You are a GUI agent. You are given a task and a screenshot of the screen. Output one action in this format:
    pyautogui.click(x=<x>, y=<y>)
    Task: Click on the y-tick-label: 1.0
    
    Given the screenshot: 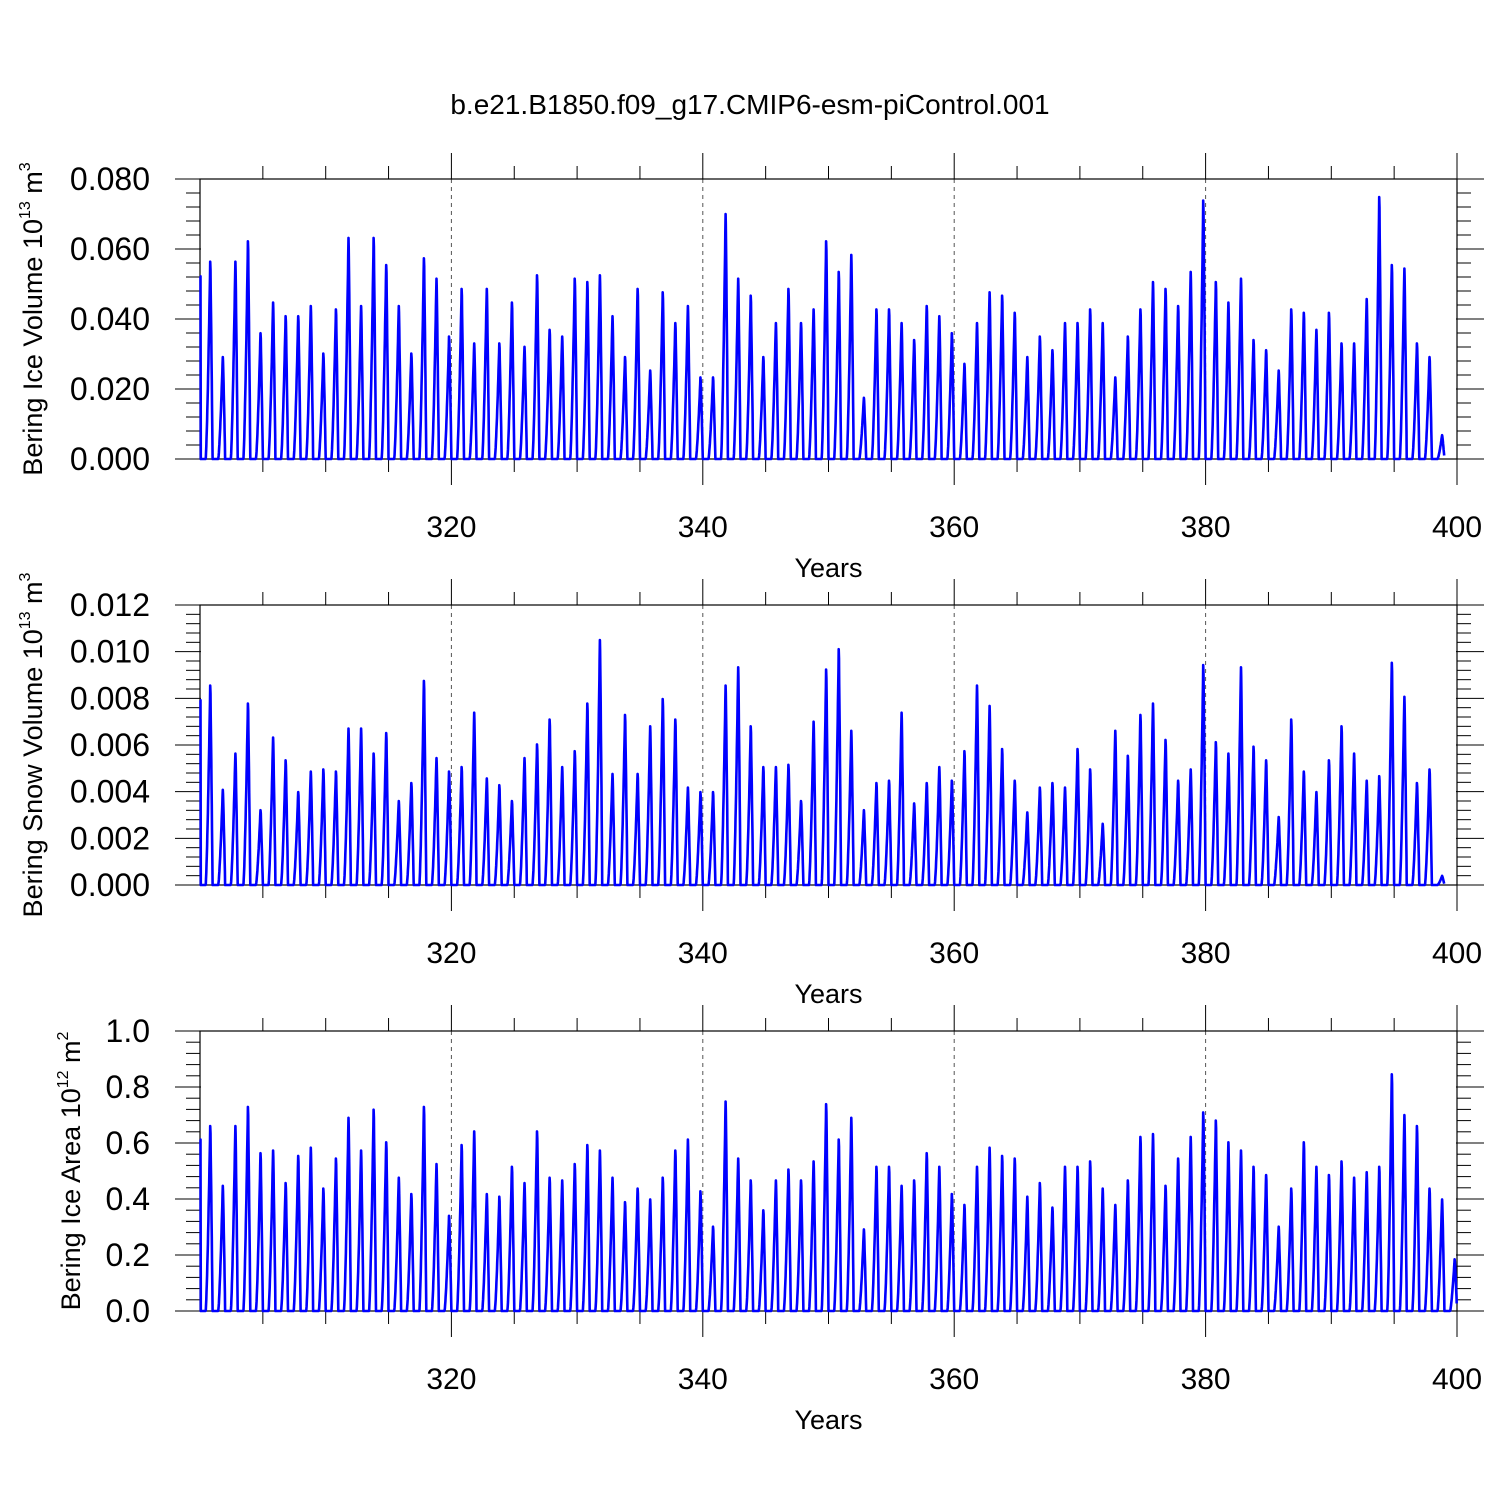 What is the action you would take?
    pyautogui.click(x=128, y=1031)
    